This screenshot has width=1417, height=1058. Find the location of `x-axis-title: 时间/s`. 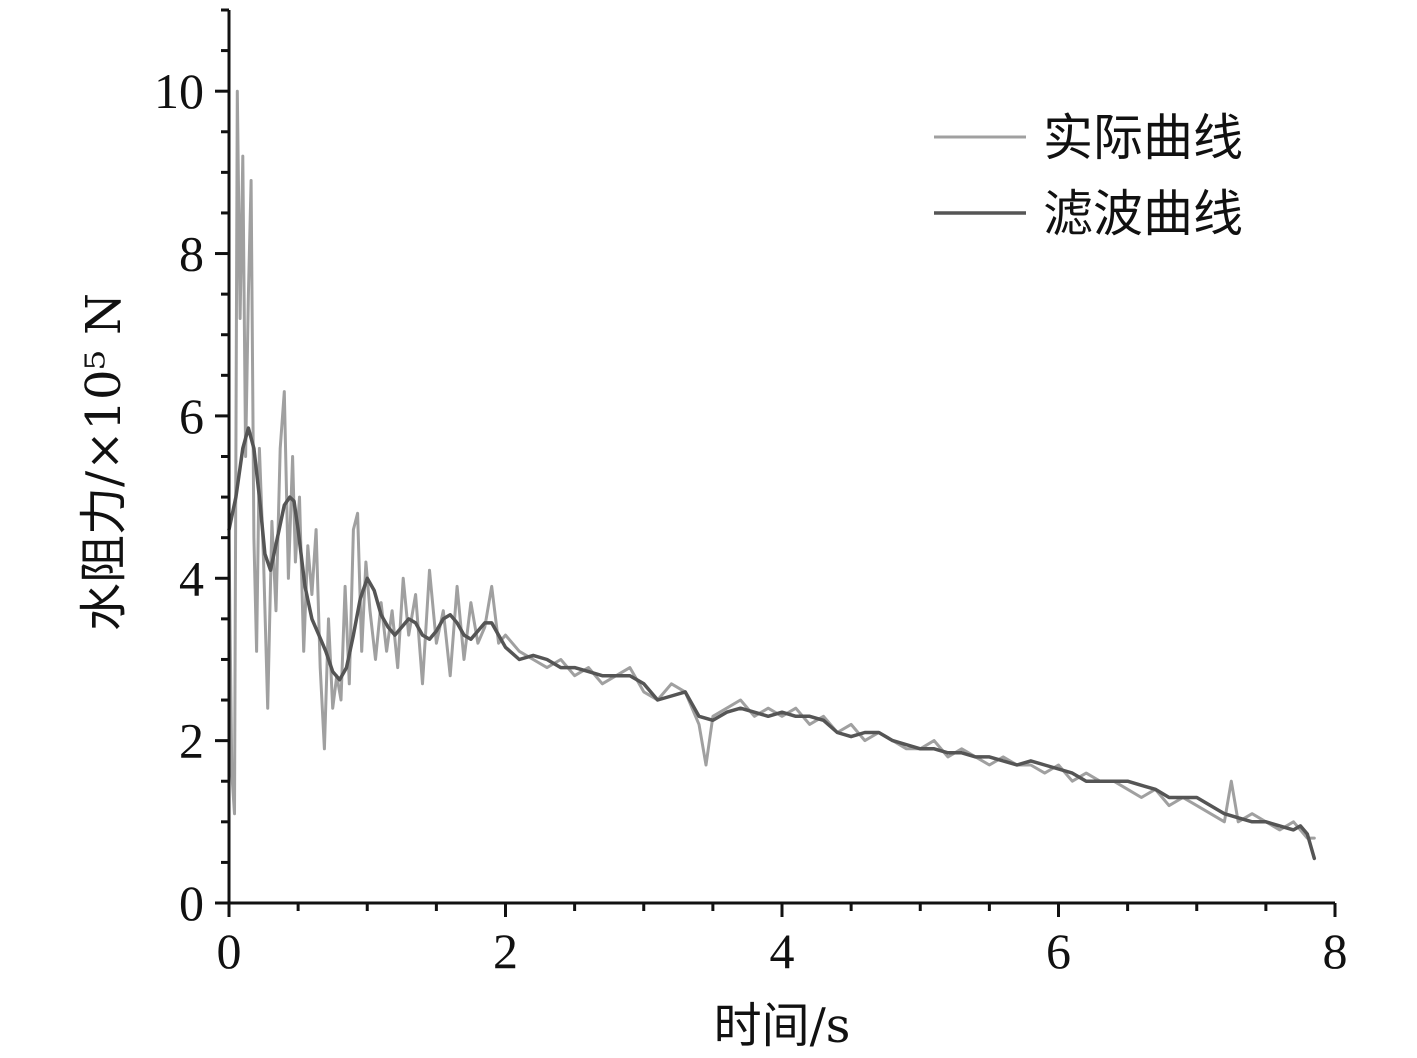

x-axis-title: 时间/s is located at coordinates (782, 1026).